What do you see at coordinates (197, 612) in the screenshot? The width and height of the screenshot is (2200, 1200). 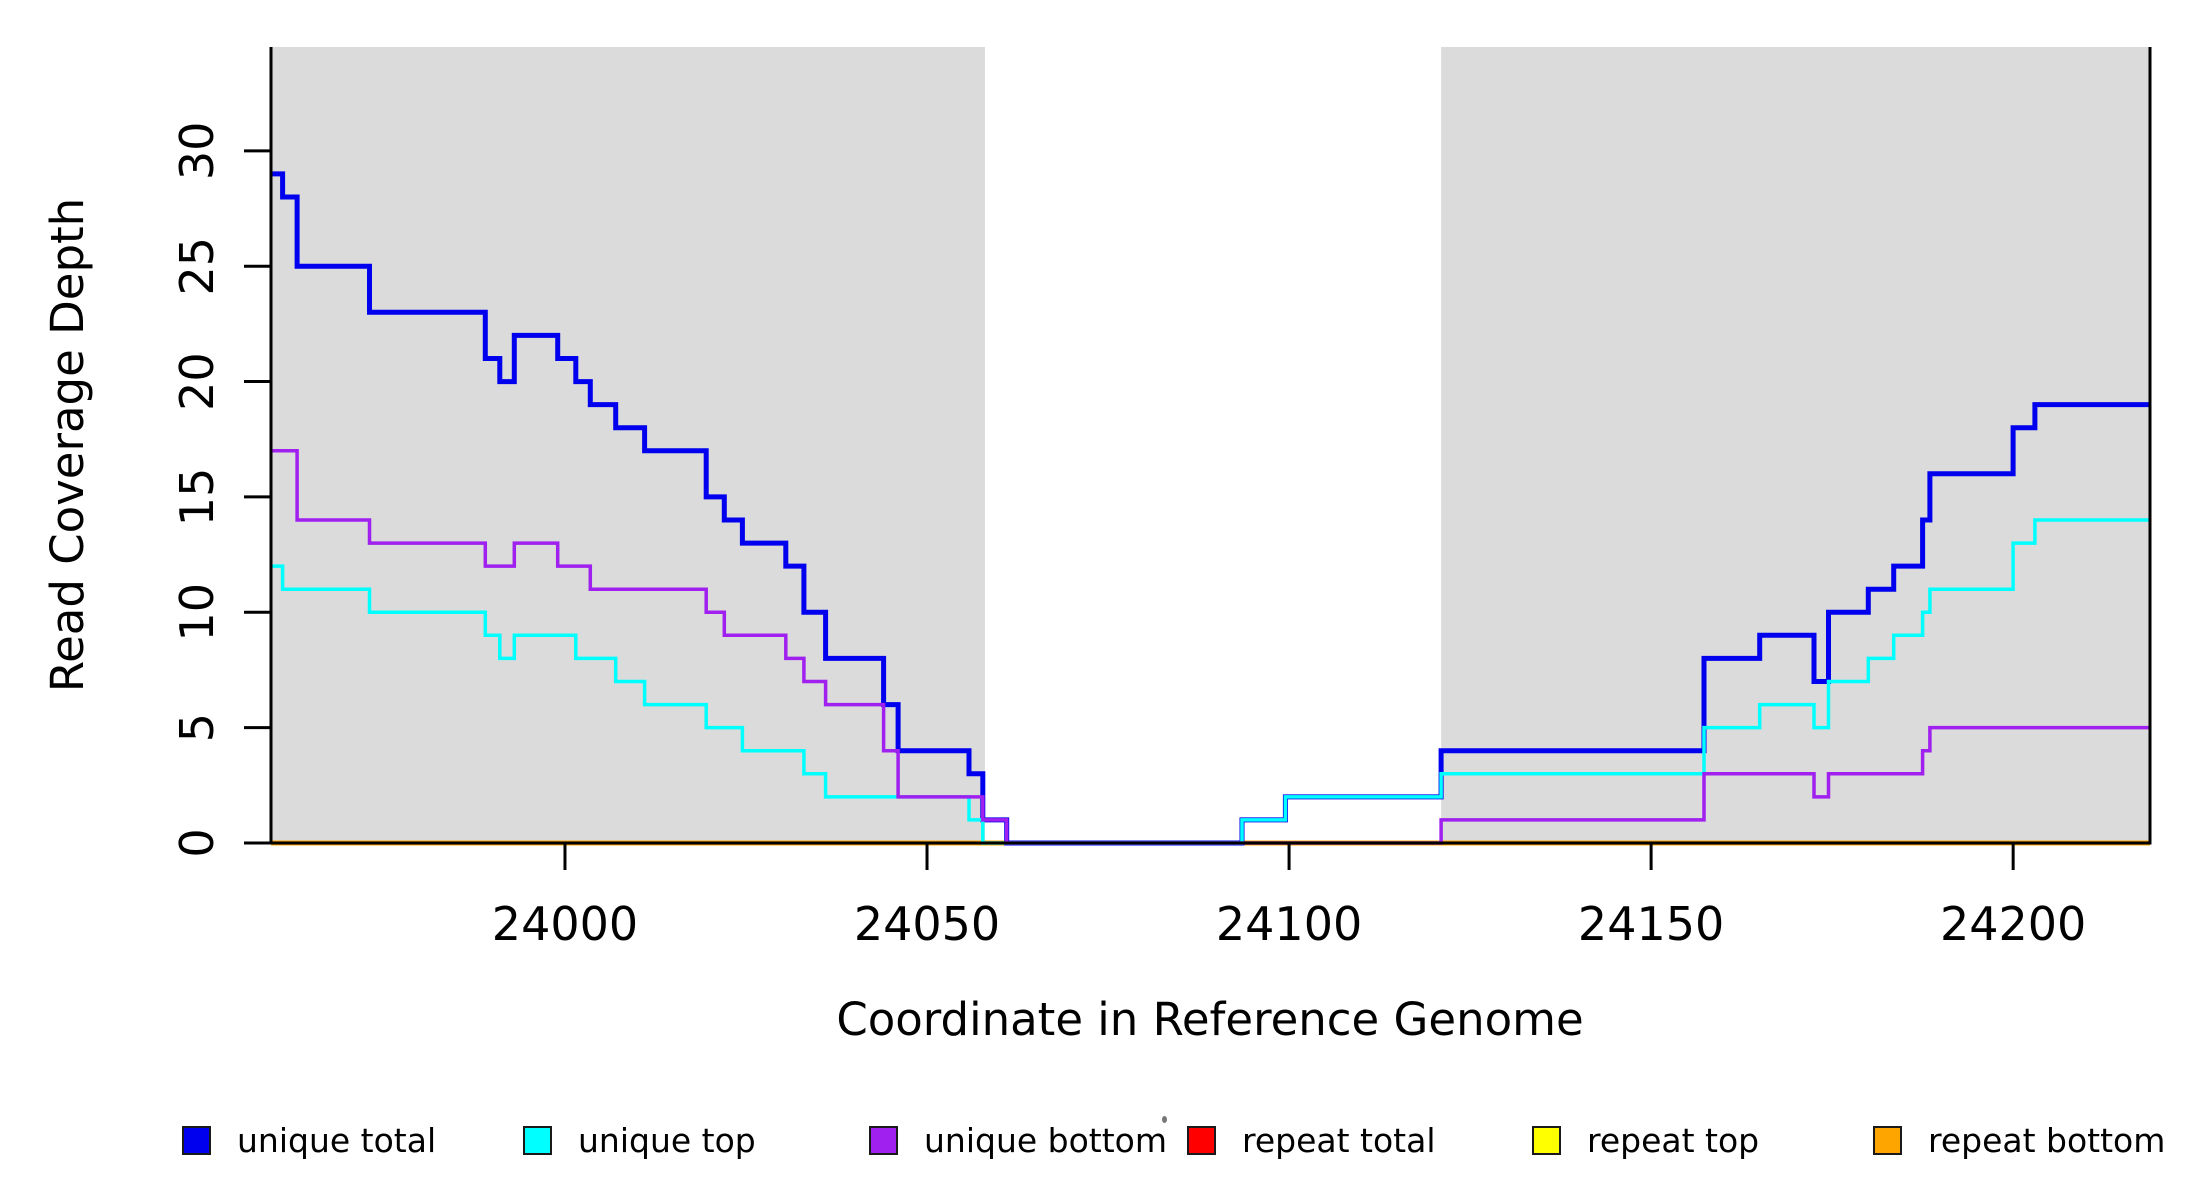 I see `y-tick-label: 10` at bounding box center [197, 612].